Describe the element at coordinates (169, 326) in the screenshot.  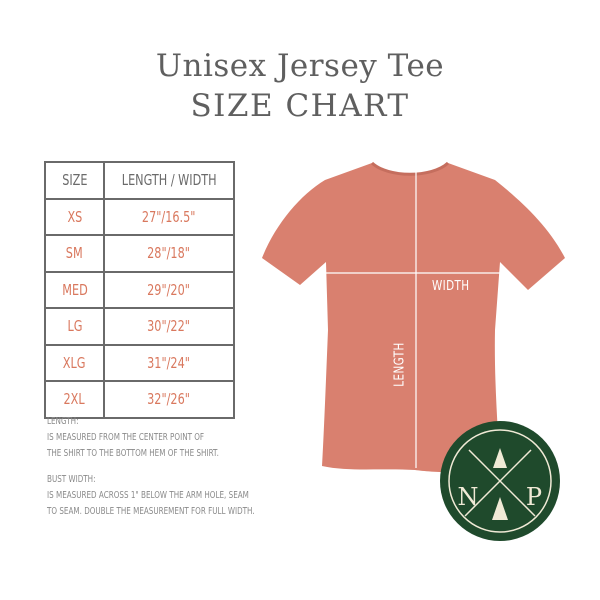
I see `measure-cell: 30"/22"` at that location.